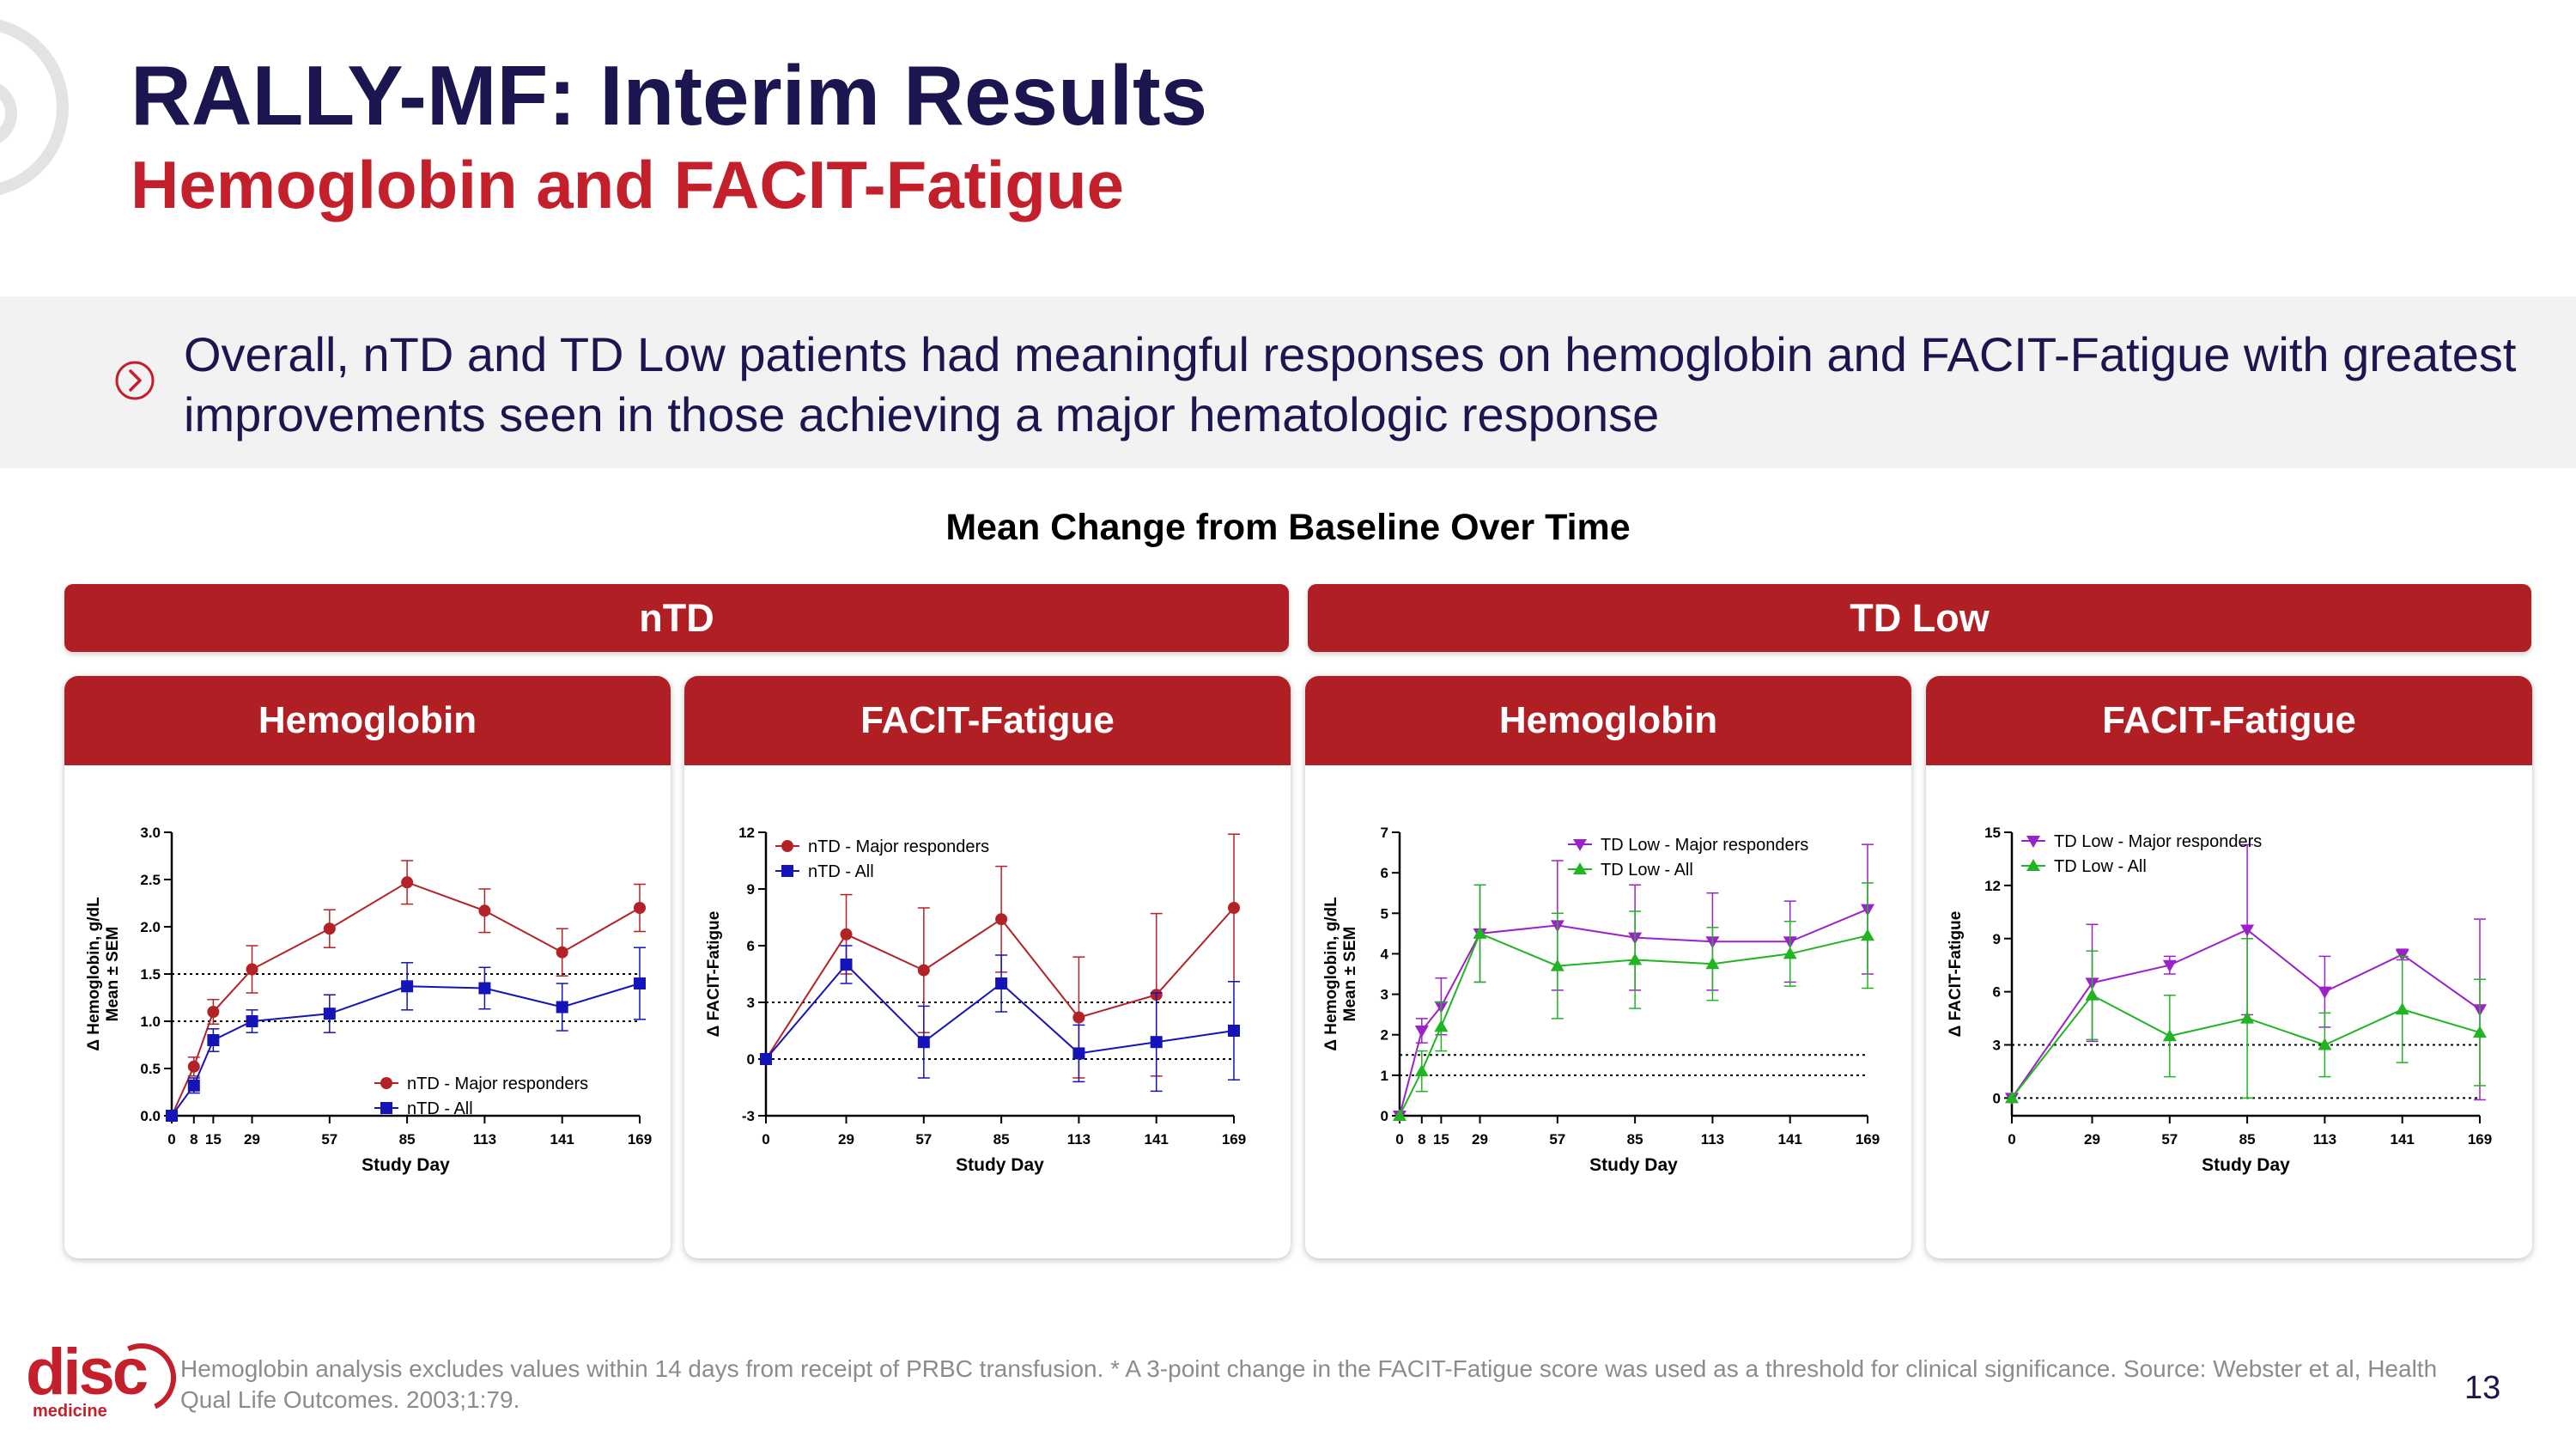 The image size is (2576, 1449). Describe the element at coordinates (150, 974) in the screenshot. I see `y-tick-label: 1.5` at that location.